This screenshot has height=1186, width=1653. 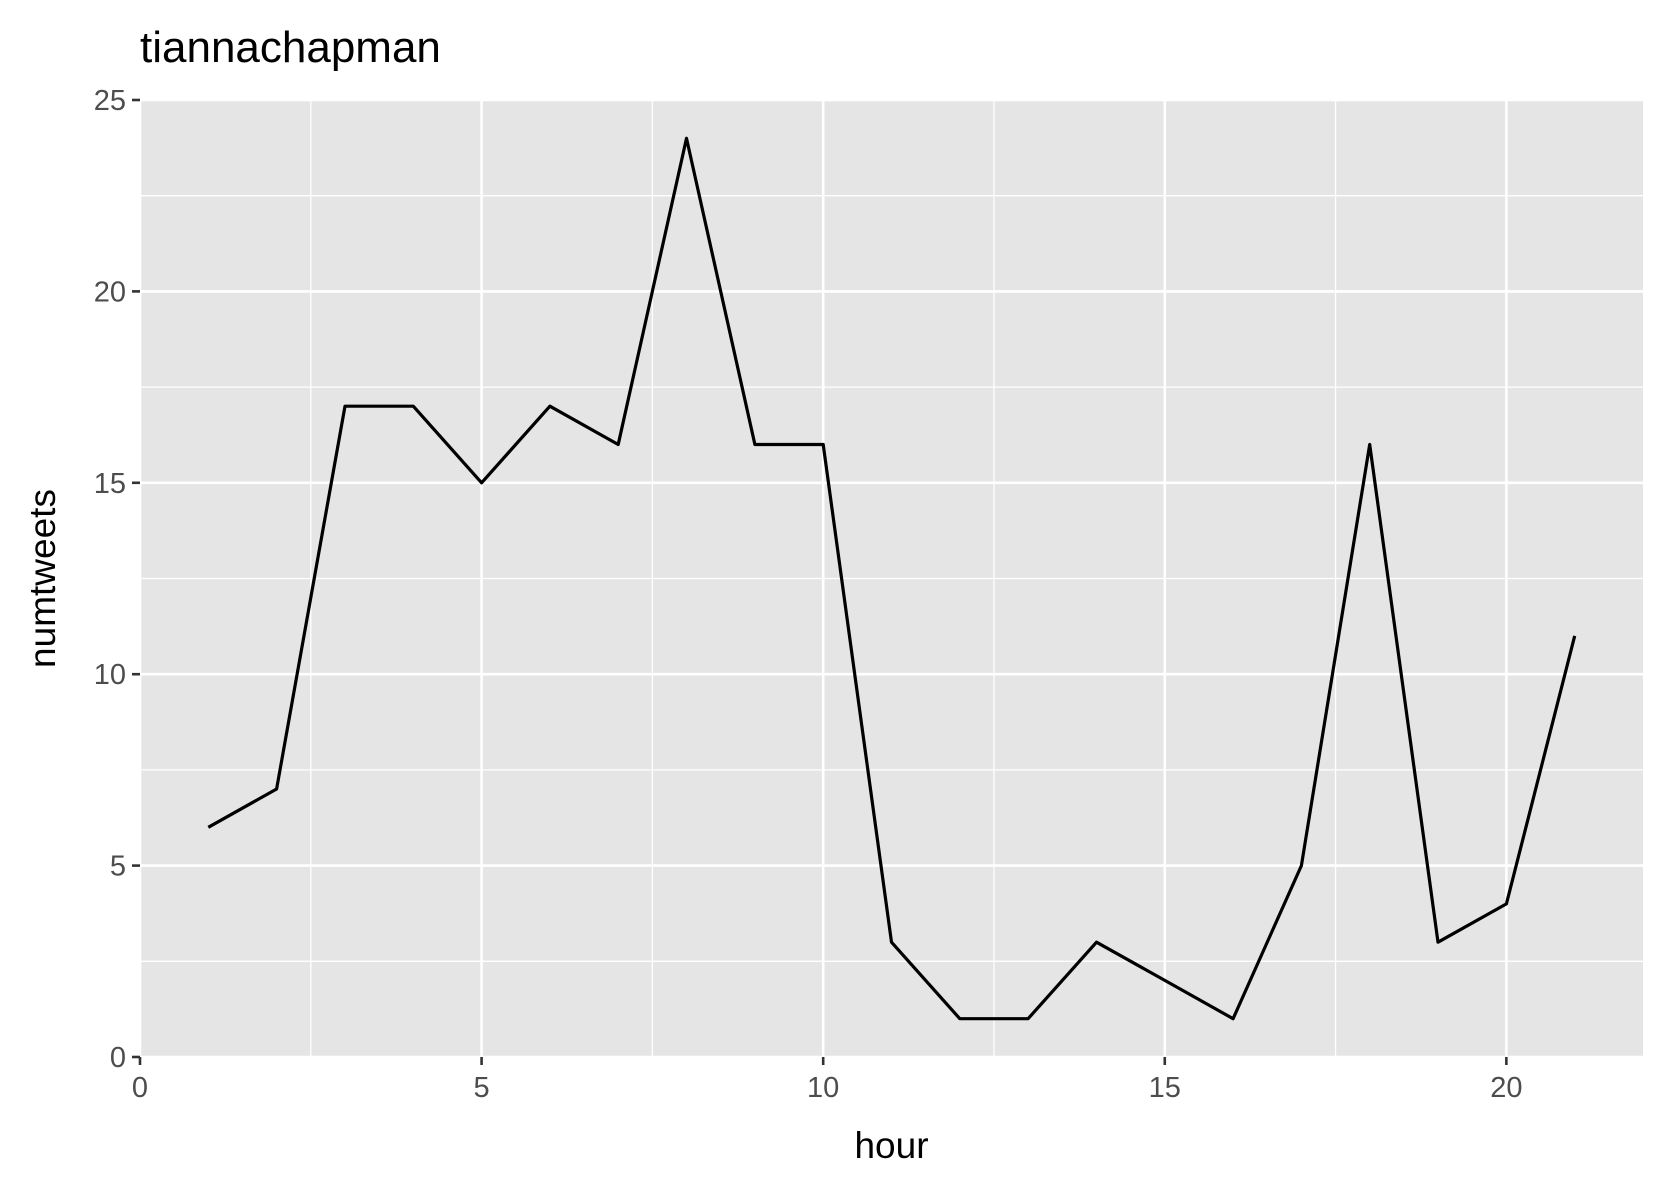 What do you see at coordinates (823, 1088) in the screenshot?
I see `x-tick-label: 10` at bounding box center [823, 1088].